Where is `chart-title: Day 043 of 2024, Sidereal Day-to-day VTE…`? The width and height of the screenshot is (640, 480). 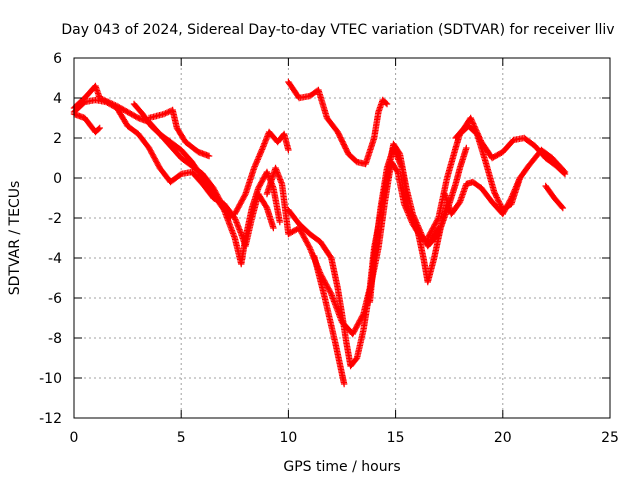
chart-title: Day 043 of 2024, Sidereal Day-to-day VTE… is located at coordinates (337, 30).